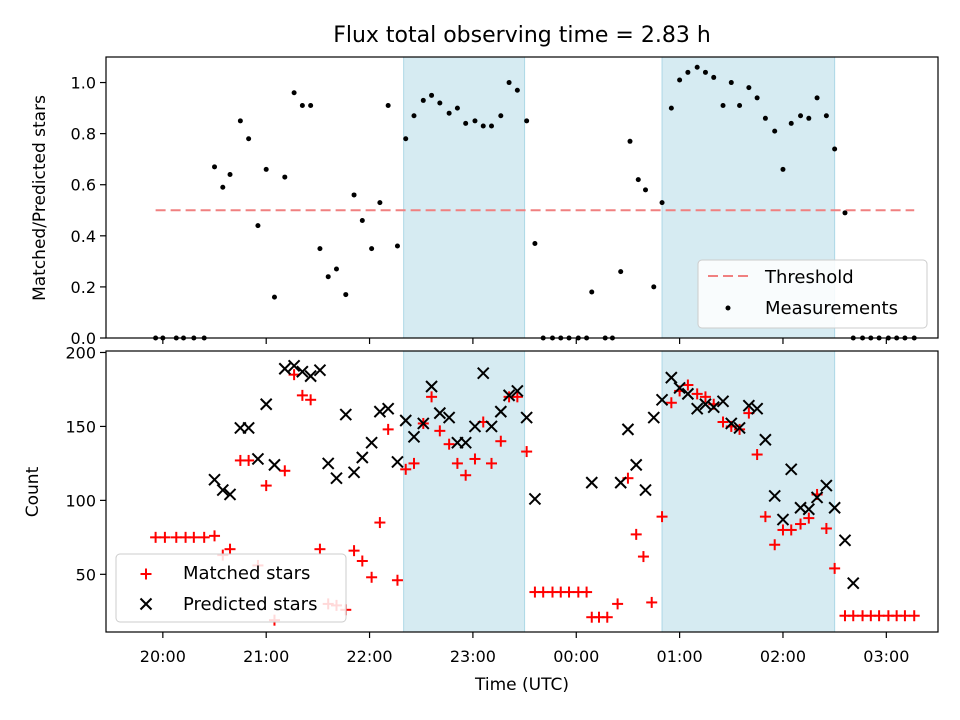 The image size is (960, 720). I want to click on bottom-y-axis-label: Count, so click(33, 491).